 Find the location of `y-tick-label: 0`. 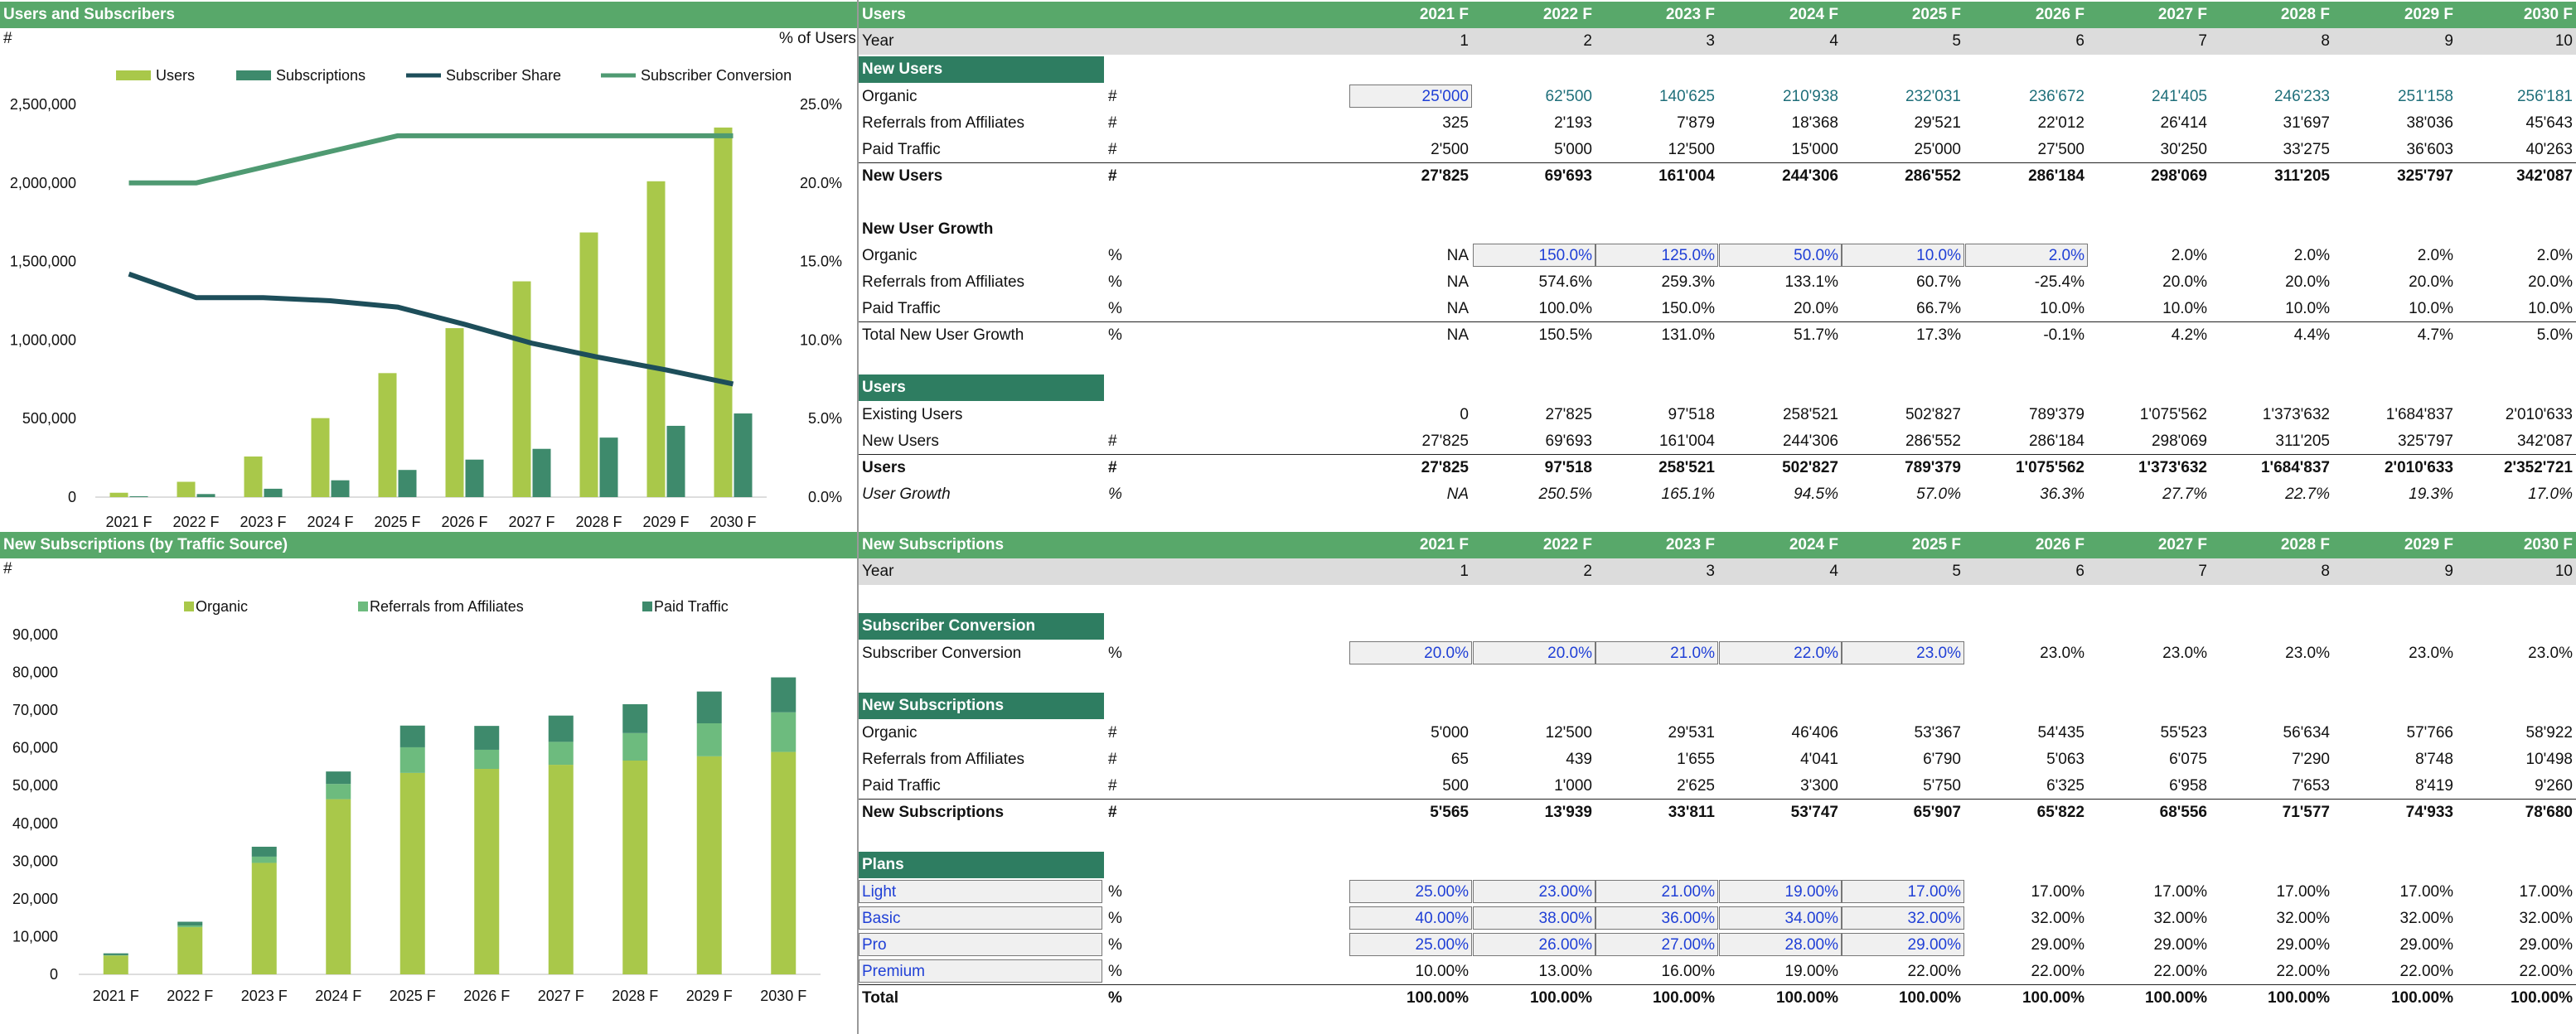

y-tick-label: 0 is located at coordinates (72, 497).